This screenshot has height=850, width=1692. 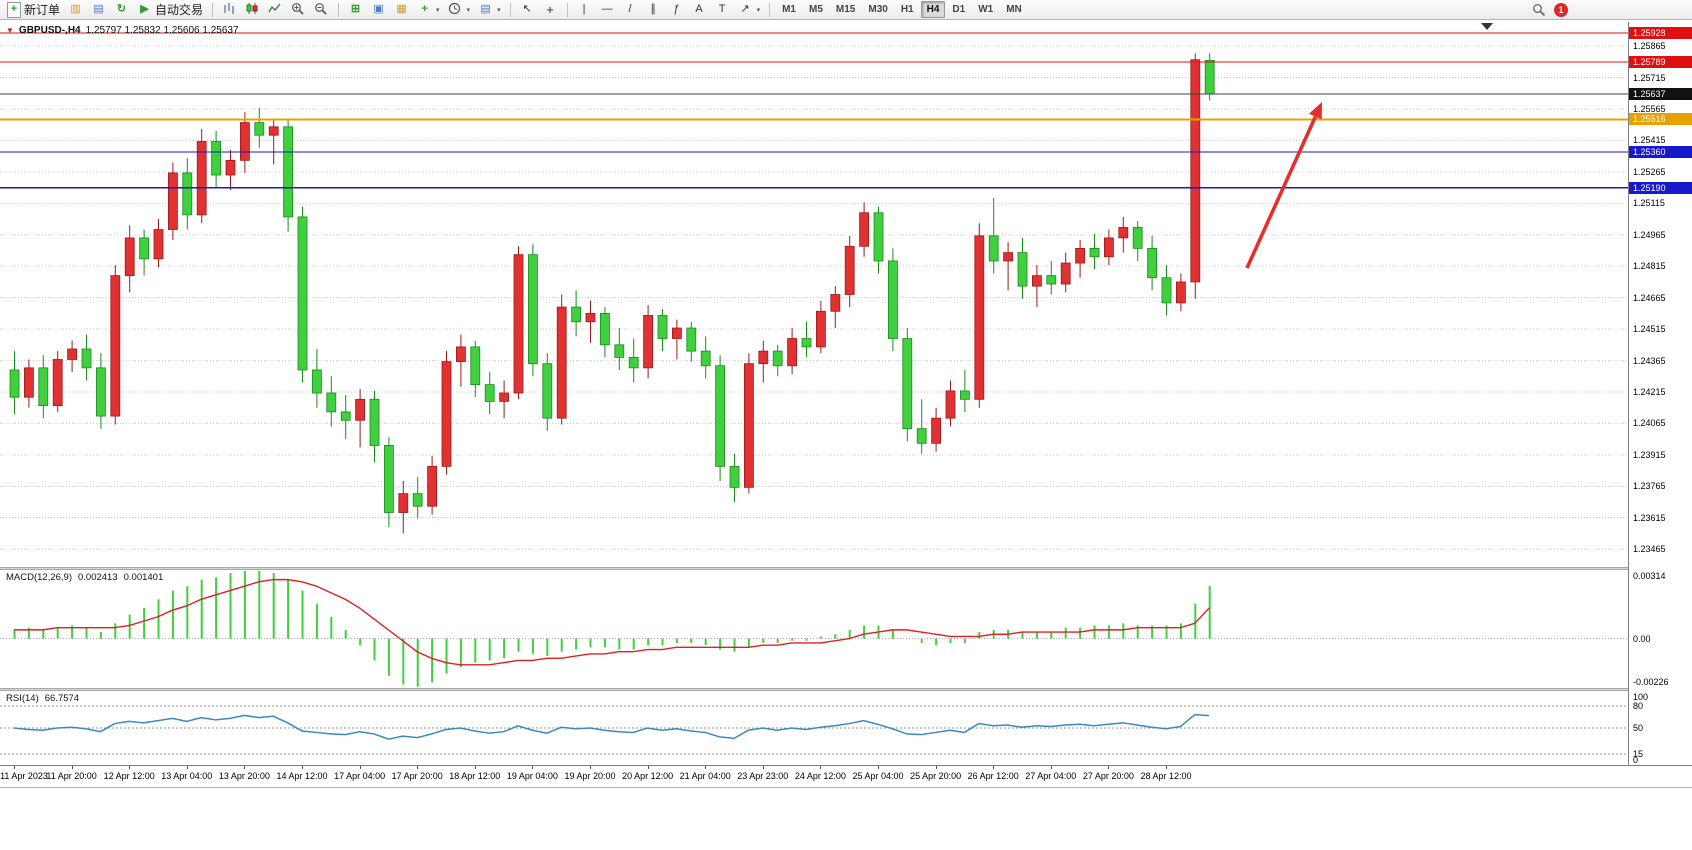 I want to click on toolbar-separator, so click(x=339, y=9).